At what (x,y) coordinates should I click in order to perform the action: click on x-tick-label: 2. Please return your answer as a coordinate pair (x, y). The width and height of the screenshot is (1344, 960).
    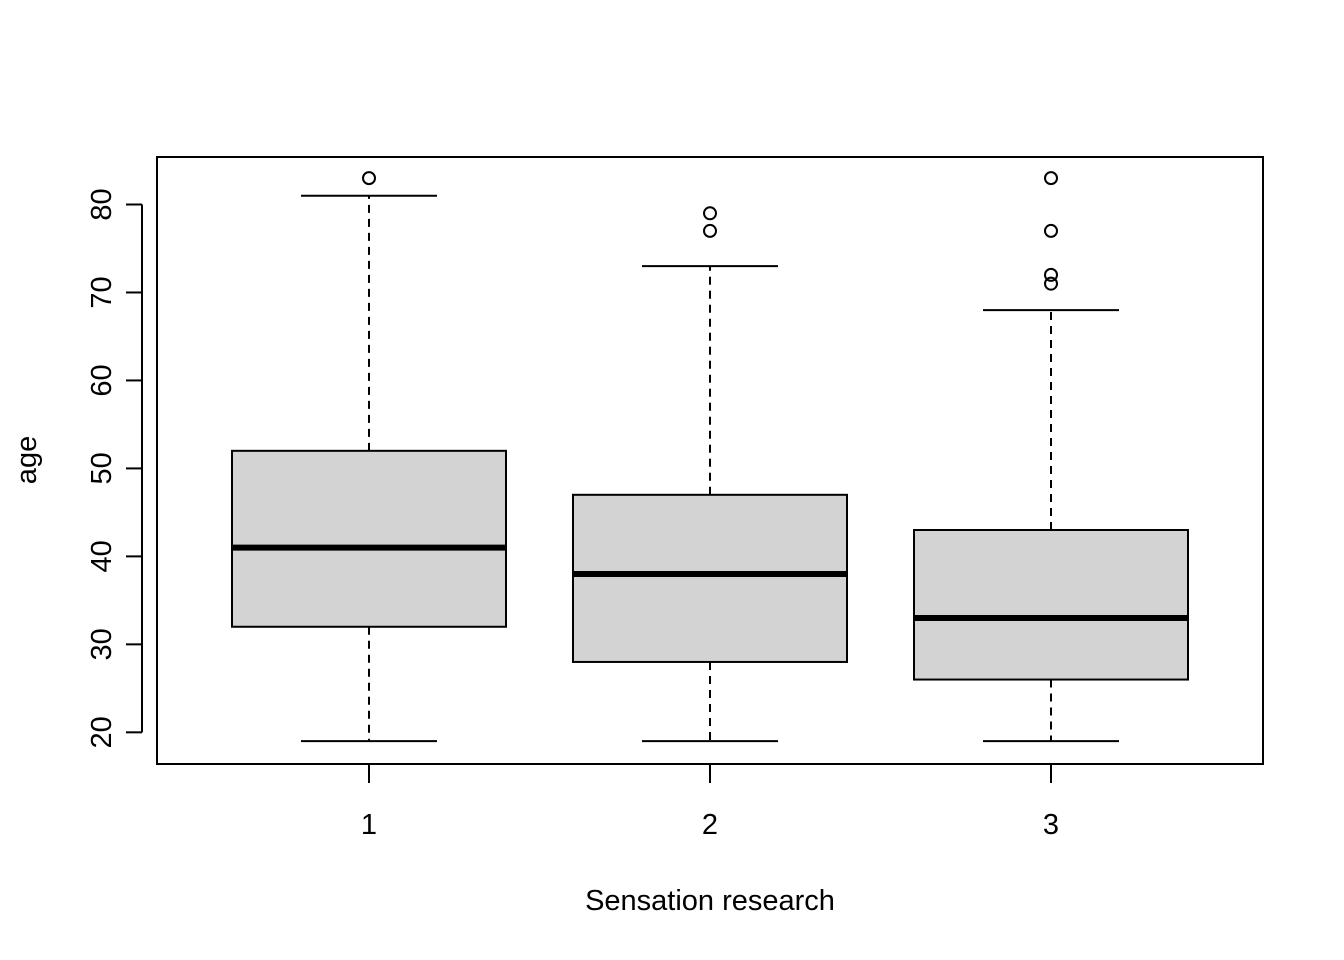
    Looking at the image, I should click on (710, 825).